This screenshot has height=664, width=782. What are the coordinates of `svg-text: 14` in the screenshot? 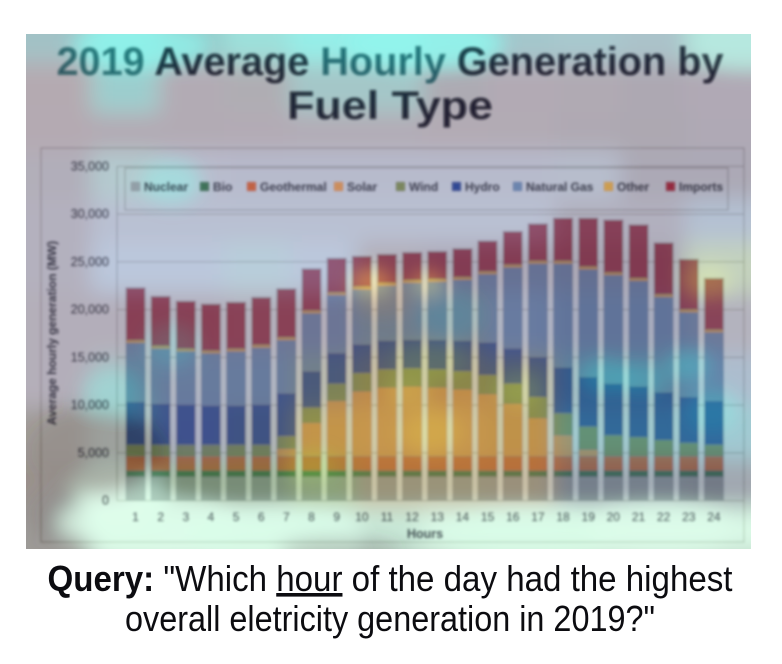 It's located at (463, 517).